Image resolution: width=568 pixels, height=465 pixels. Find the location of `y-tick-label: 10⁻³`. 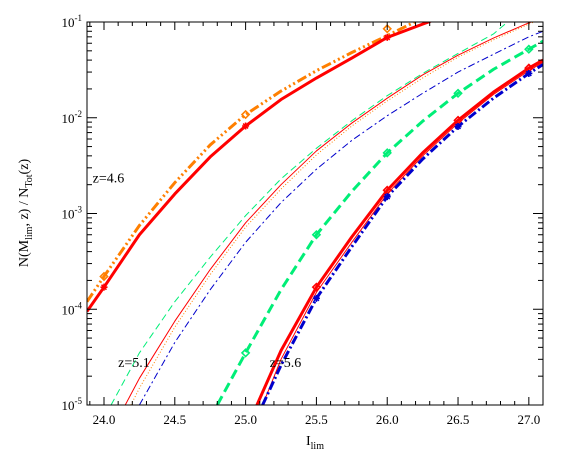

y-tick-label: 10⁻³ is located at coordinates (72, 213).